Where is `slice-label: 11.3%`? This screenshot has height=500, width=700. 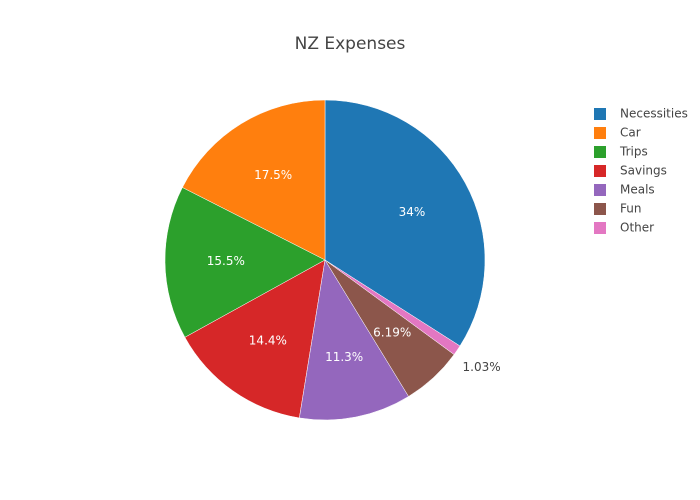 slice-label: 11.3% is located at coordinates (344, 357).